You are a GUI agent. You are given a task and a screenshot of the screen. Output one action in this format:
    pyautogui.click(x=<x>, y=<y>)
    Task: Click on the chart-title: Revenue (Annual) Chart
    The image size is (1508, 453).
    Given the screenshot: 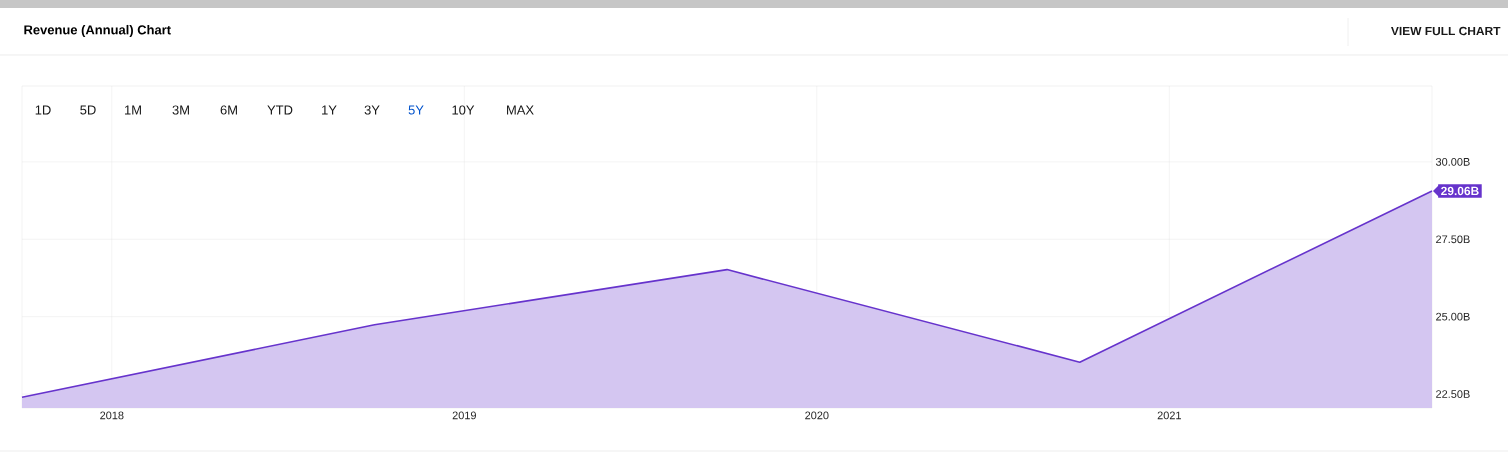 What is the action you would take?
    pyautogui.click(x=97, y=31)
    